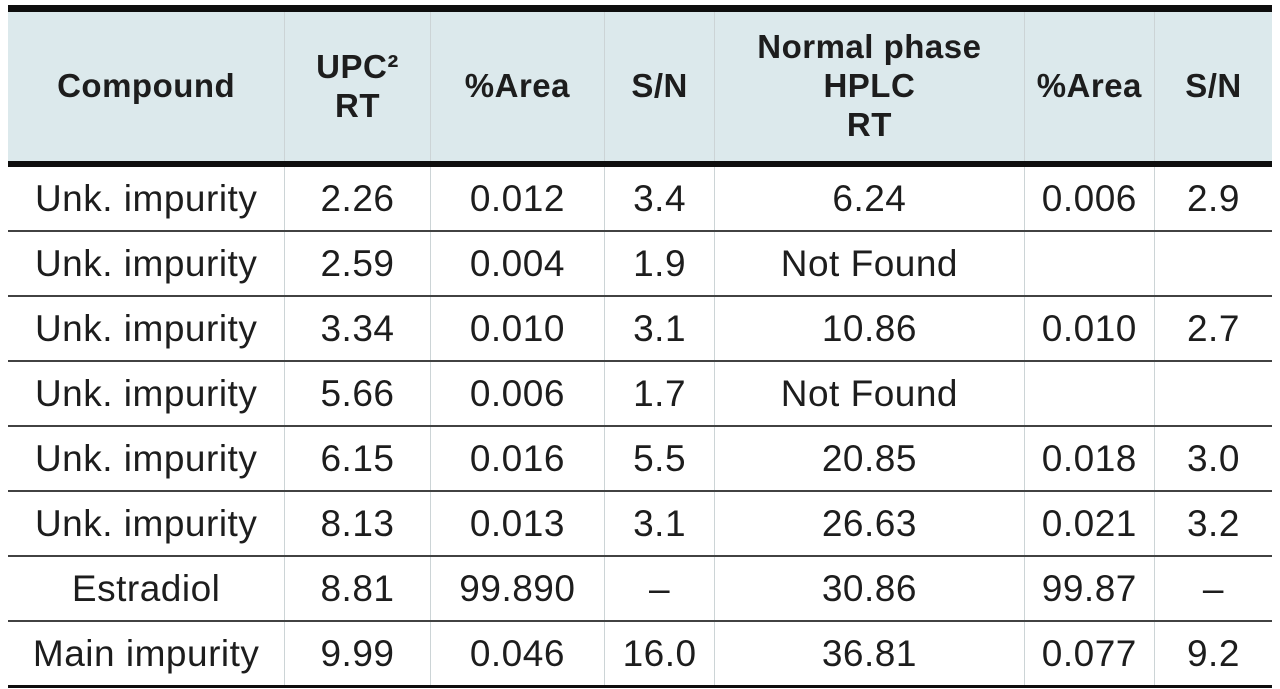  Describe the element at coordinates (1212, 87) in the screenshot. I see `column-header-hplc-sn: S/N` at that location.